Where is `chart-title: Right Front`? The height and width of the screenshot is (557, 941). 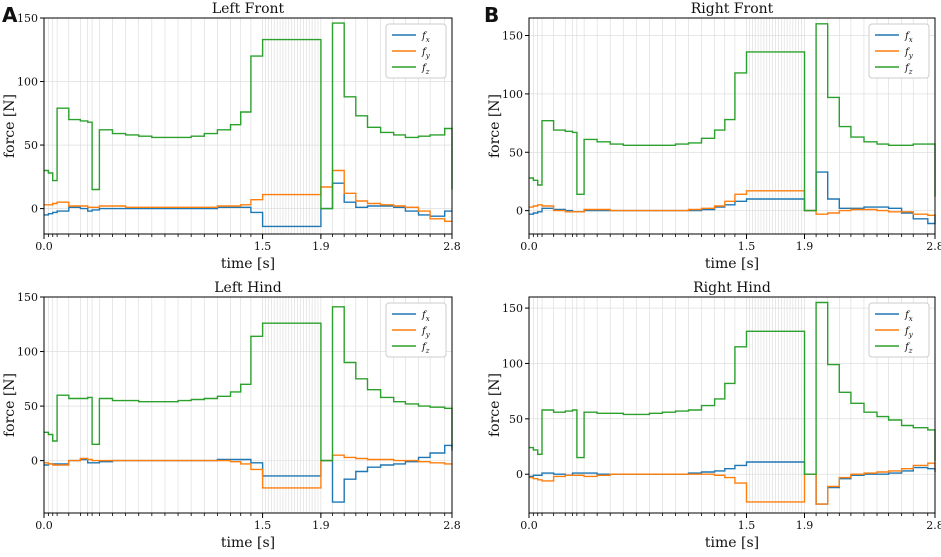
chart-title: Right Front is located at coordinates (732, 9).